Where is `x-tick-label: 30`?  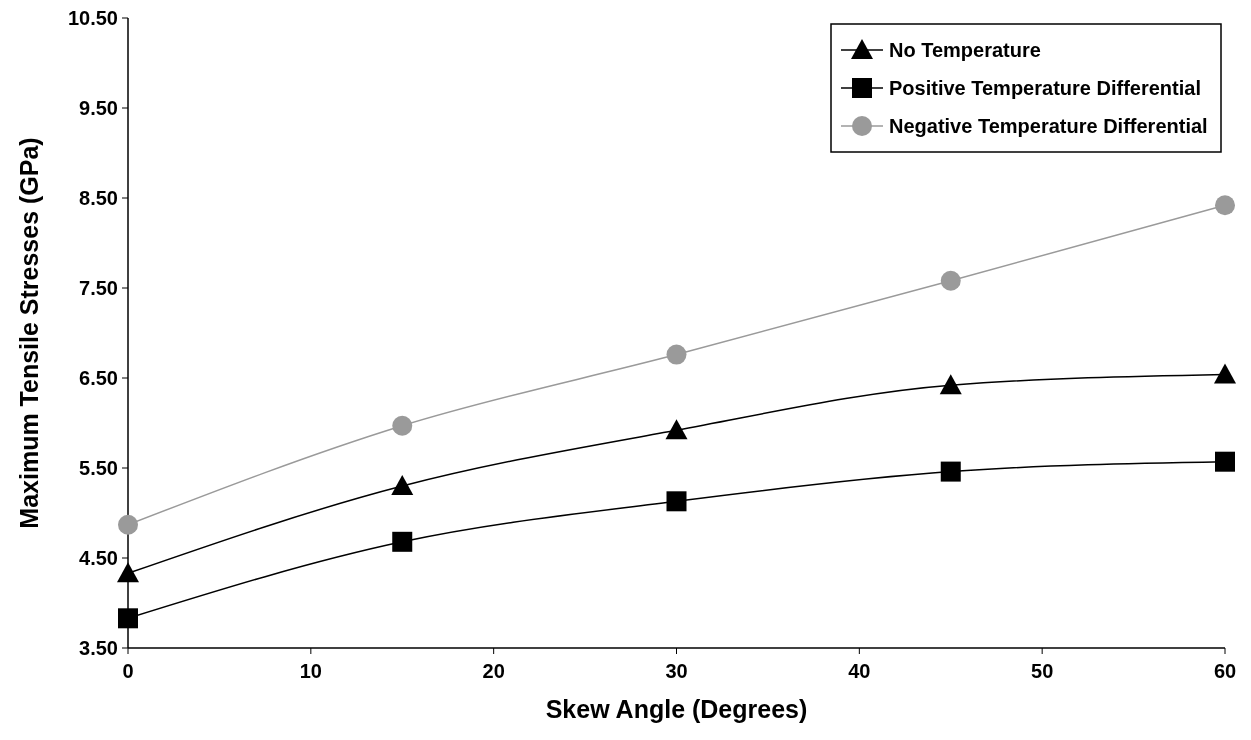
x-tick-label: 30 is located at coordinates (676, 671).